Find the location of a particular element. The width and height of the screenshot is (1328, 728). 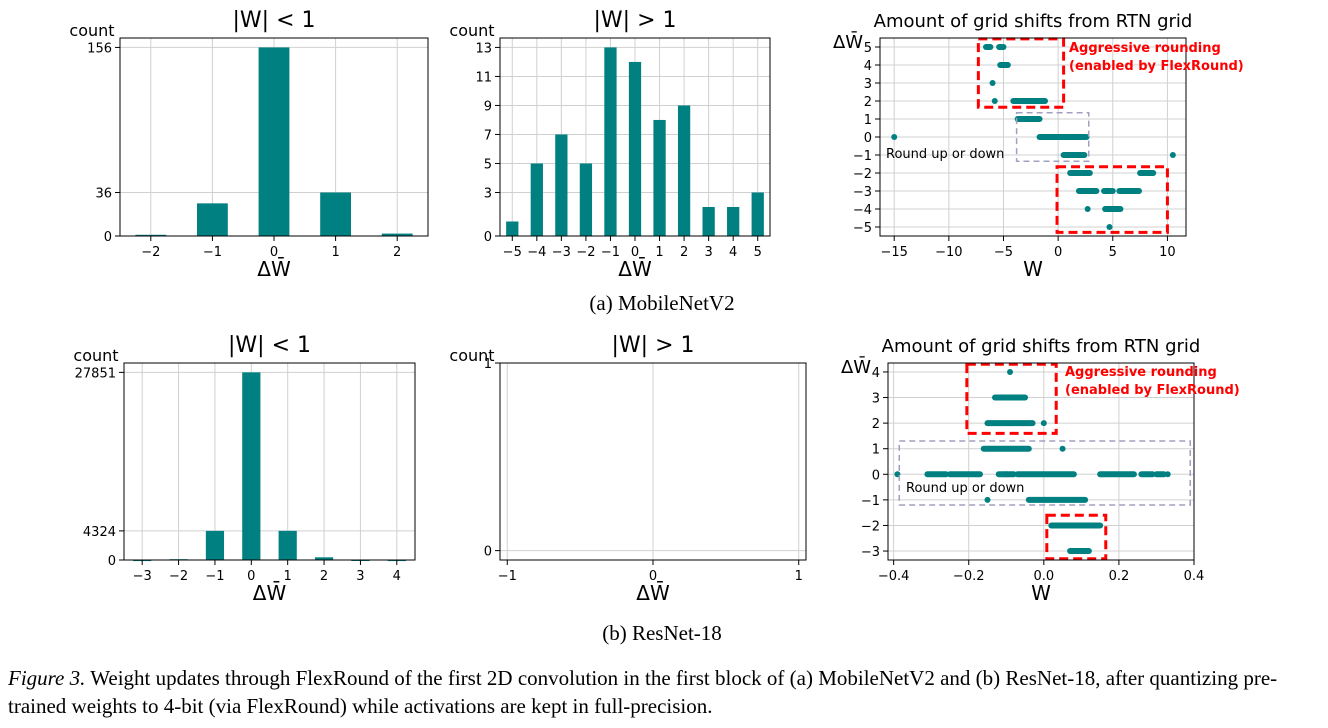

p5-frame is located at coordinates (653, 461).